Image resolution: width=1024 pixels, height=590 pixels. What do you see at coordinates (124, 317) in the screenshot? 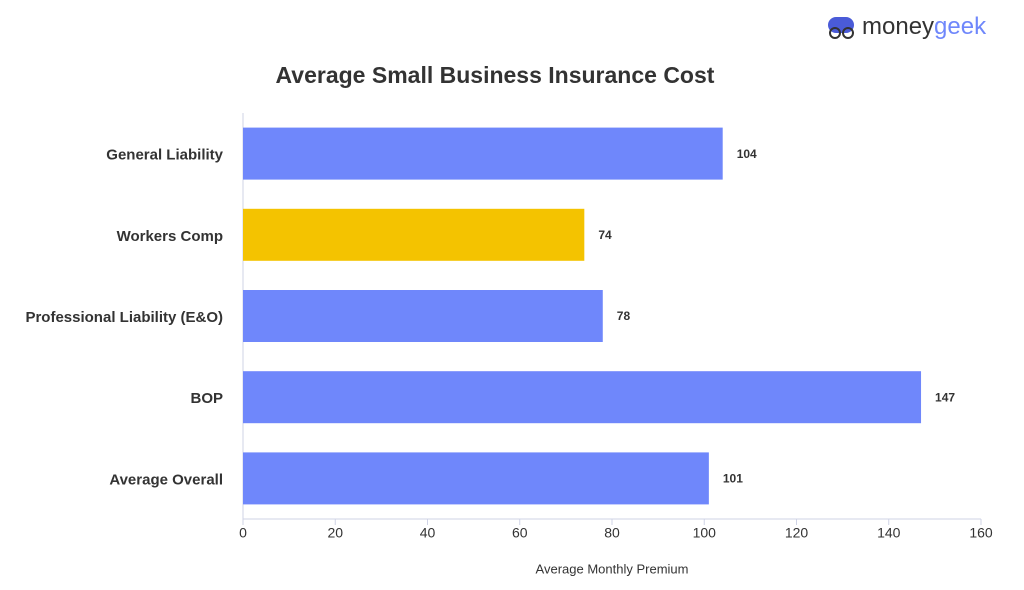
I see `y-tick-label: Professional Liability (E&O)` at bounding box center [124, 317].